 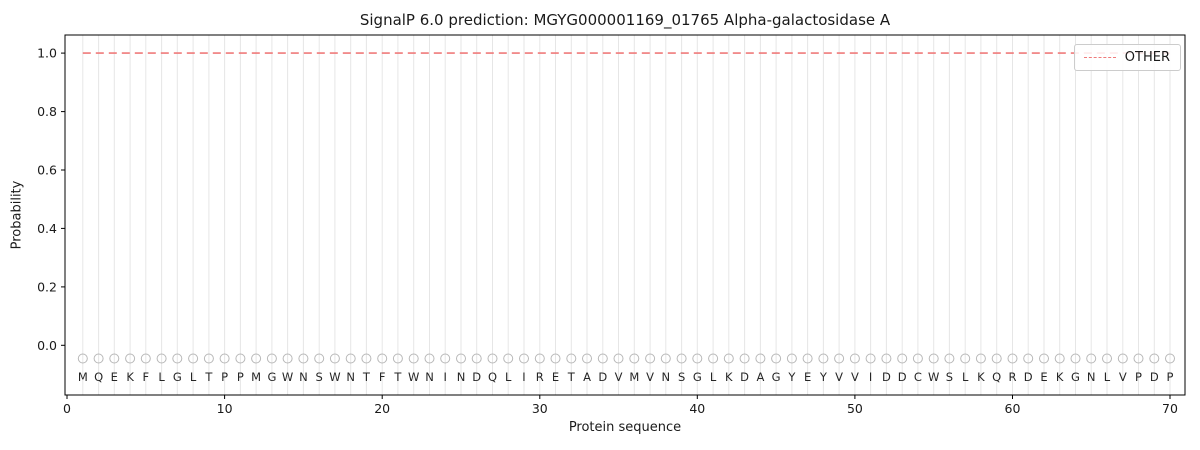 I want to click on legend-dashed-line-sample, so click(x=1099, y=57).